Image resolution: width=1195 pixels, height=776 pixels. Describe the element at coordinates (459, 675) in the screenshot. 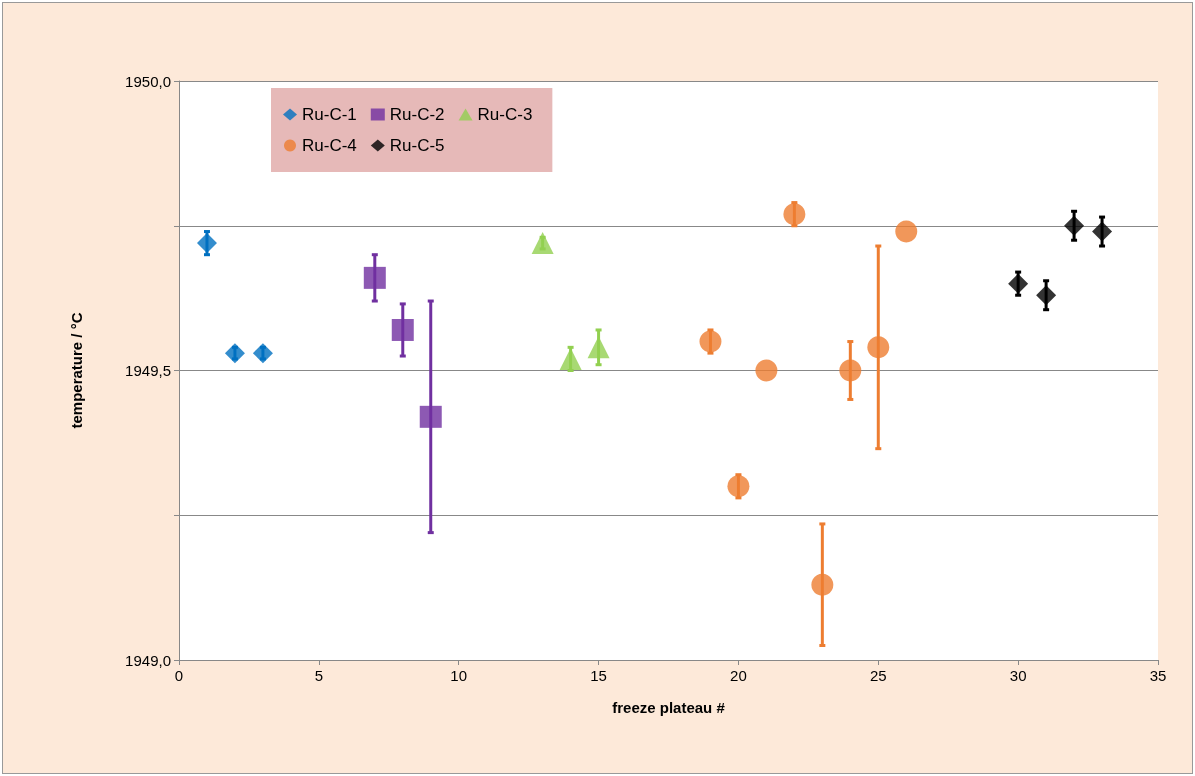

I see `x-tick-label: 10` at that location.